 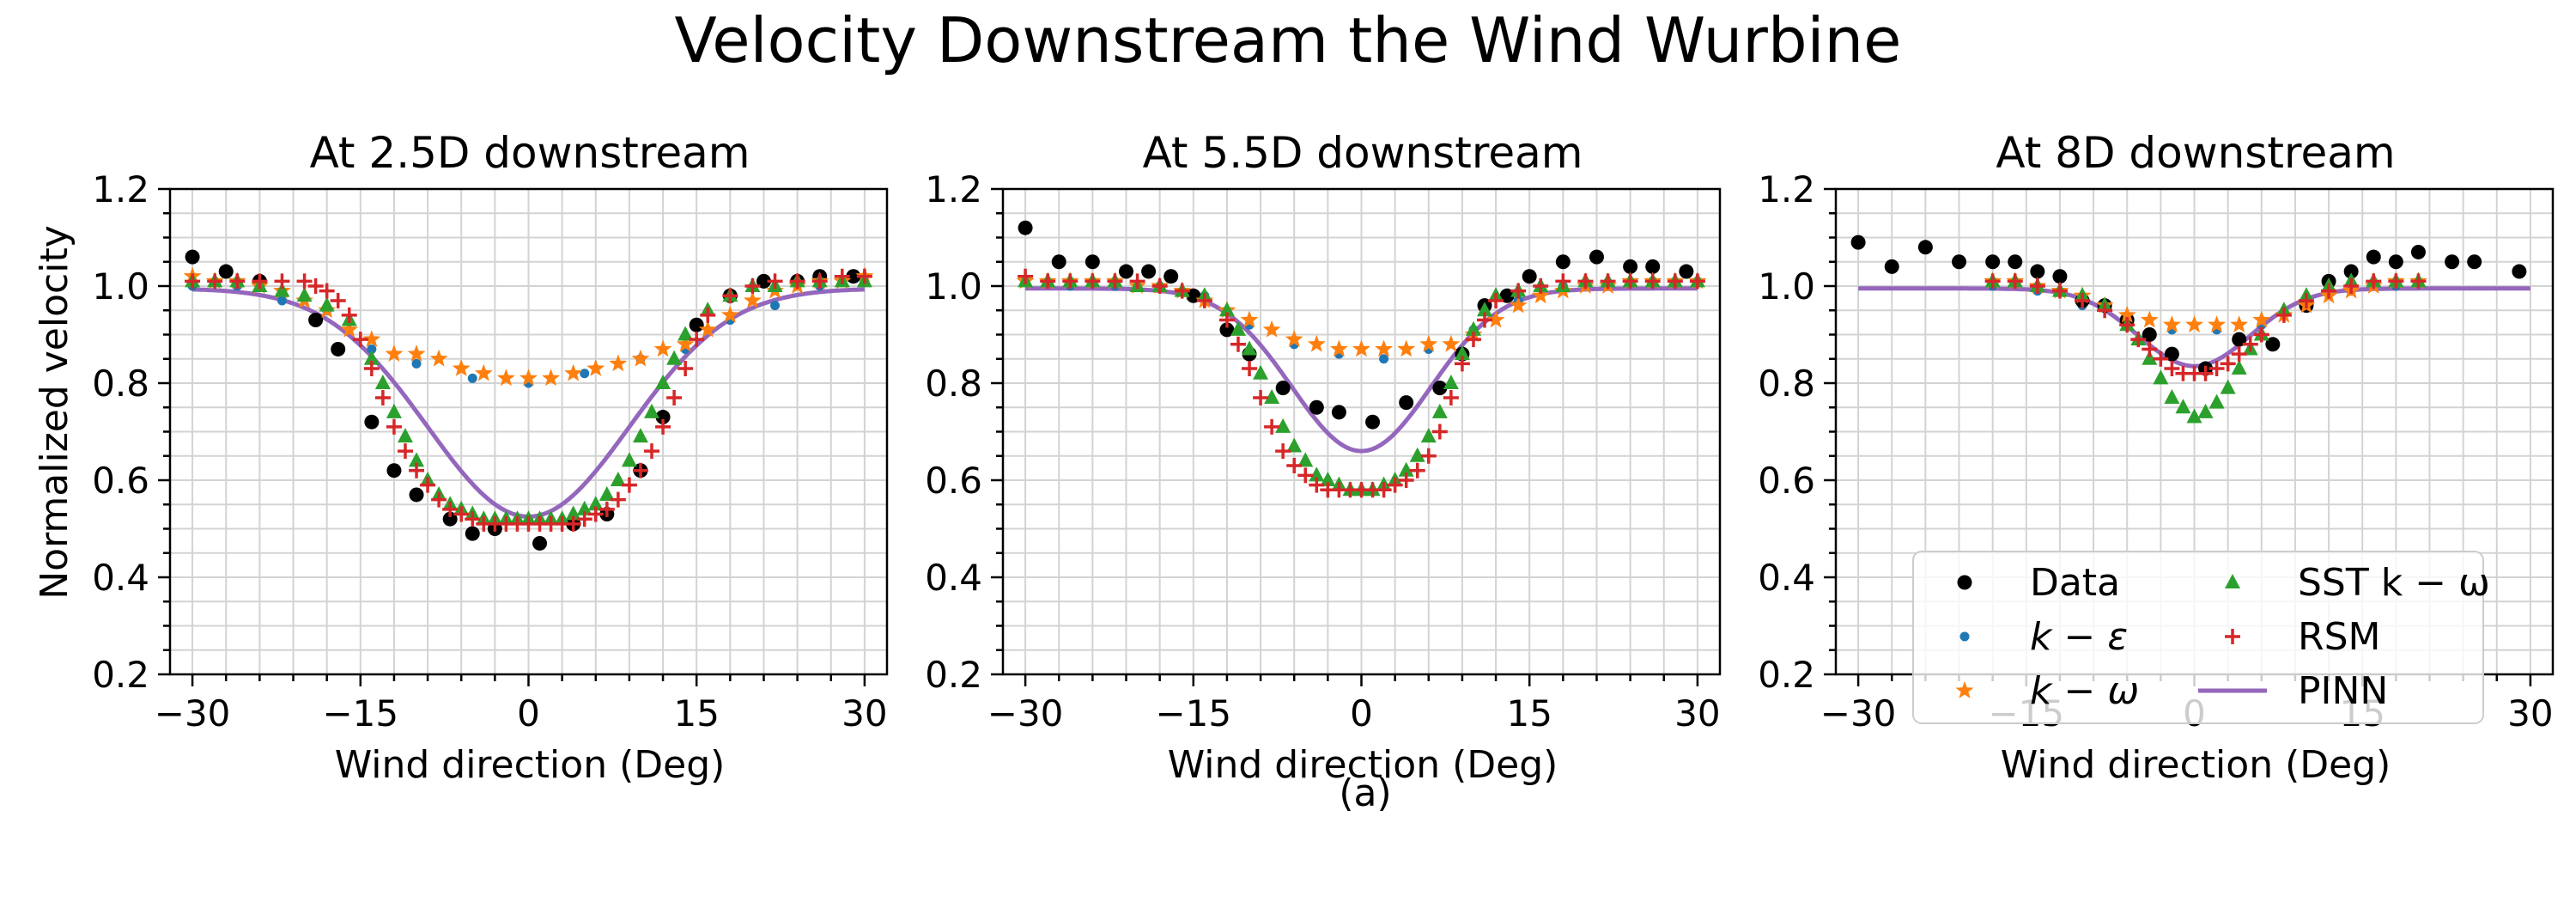 I want to click on panel-title: At 5.5D downstream, so click(x=1363, y=153).